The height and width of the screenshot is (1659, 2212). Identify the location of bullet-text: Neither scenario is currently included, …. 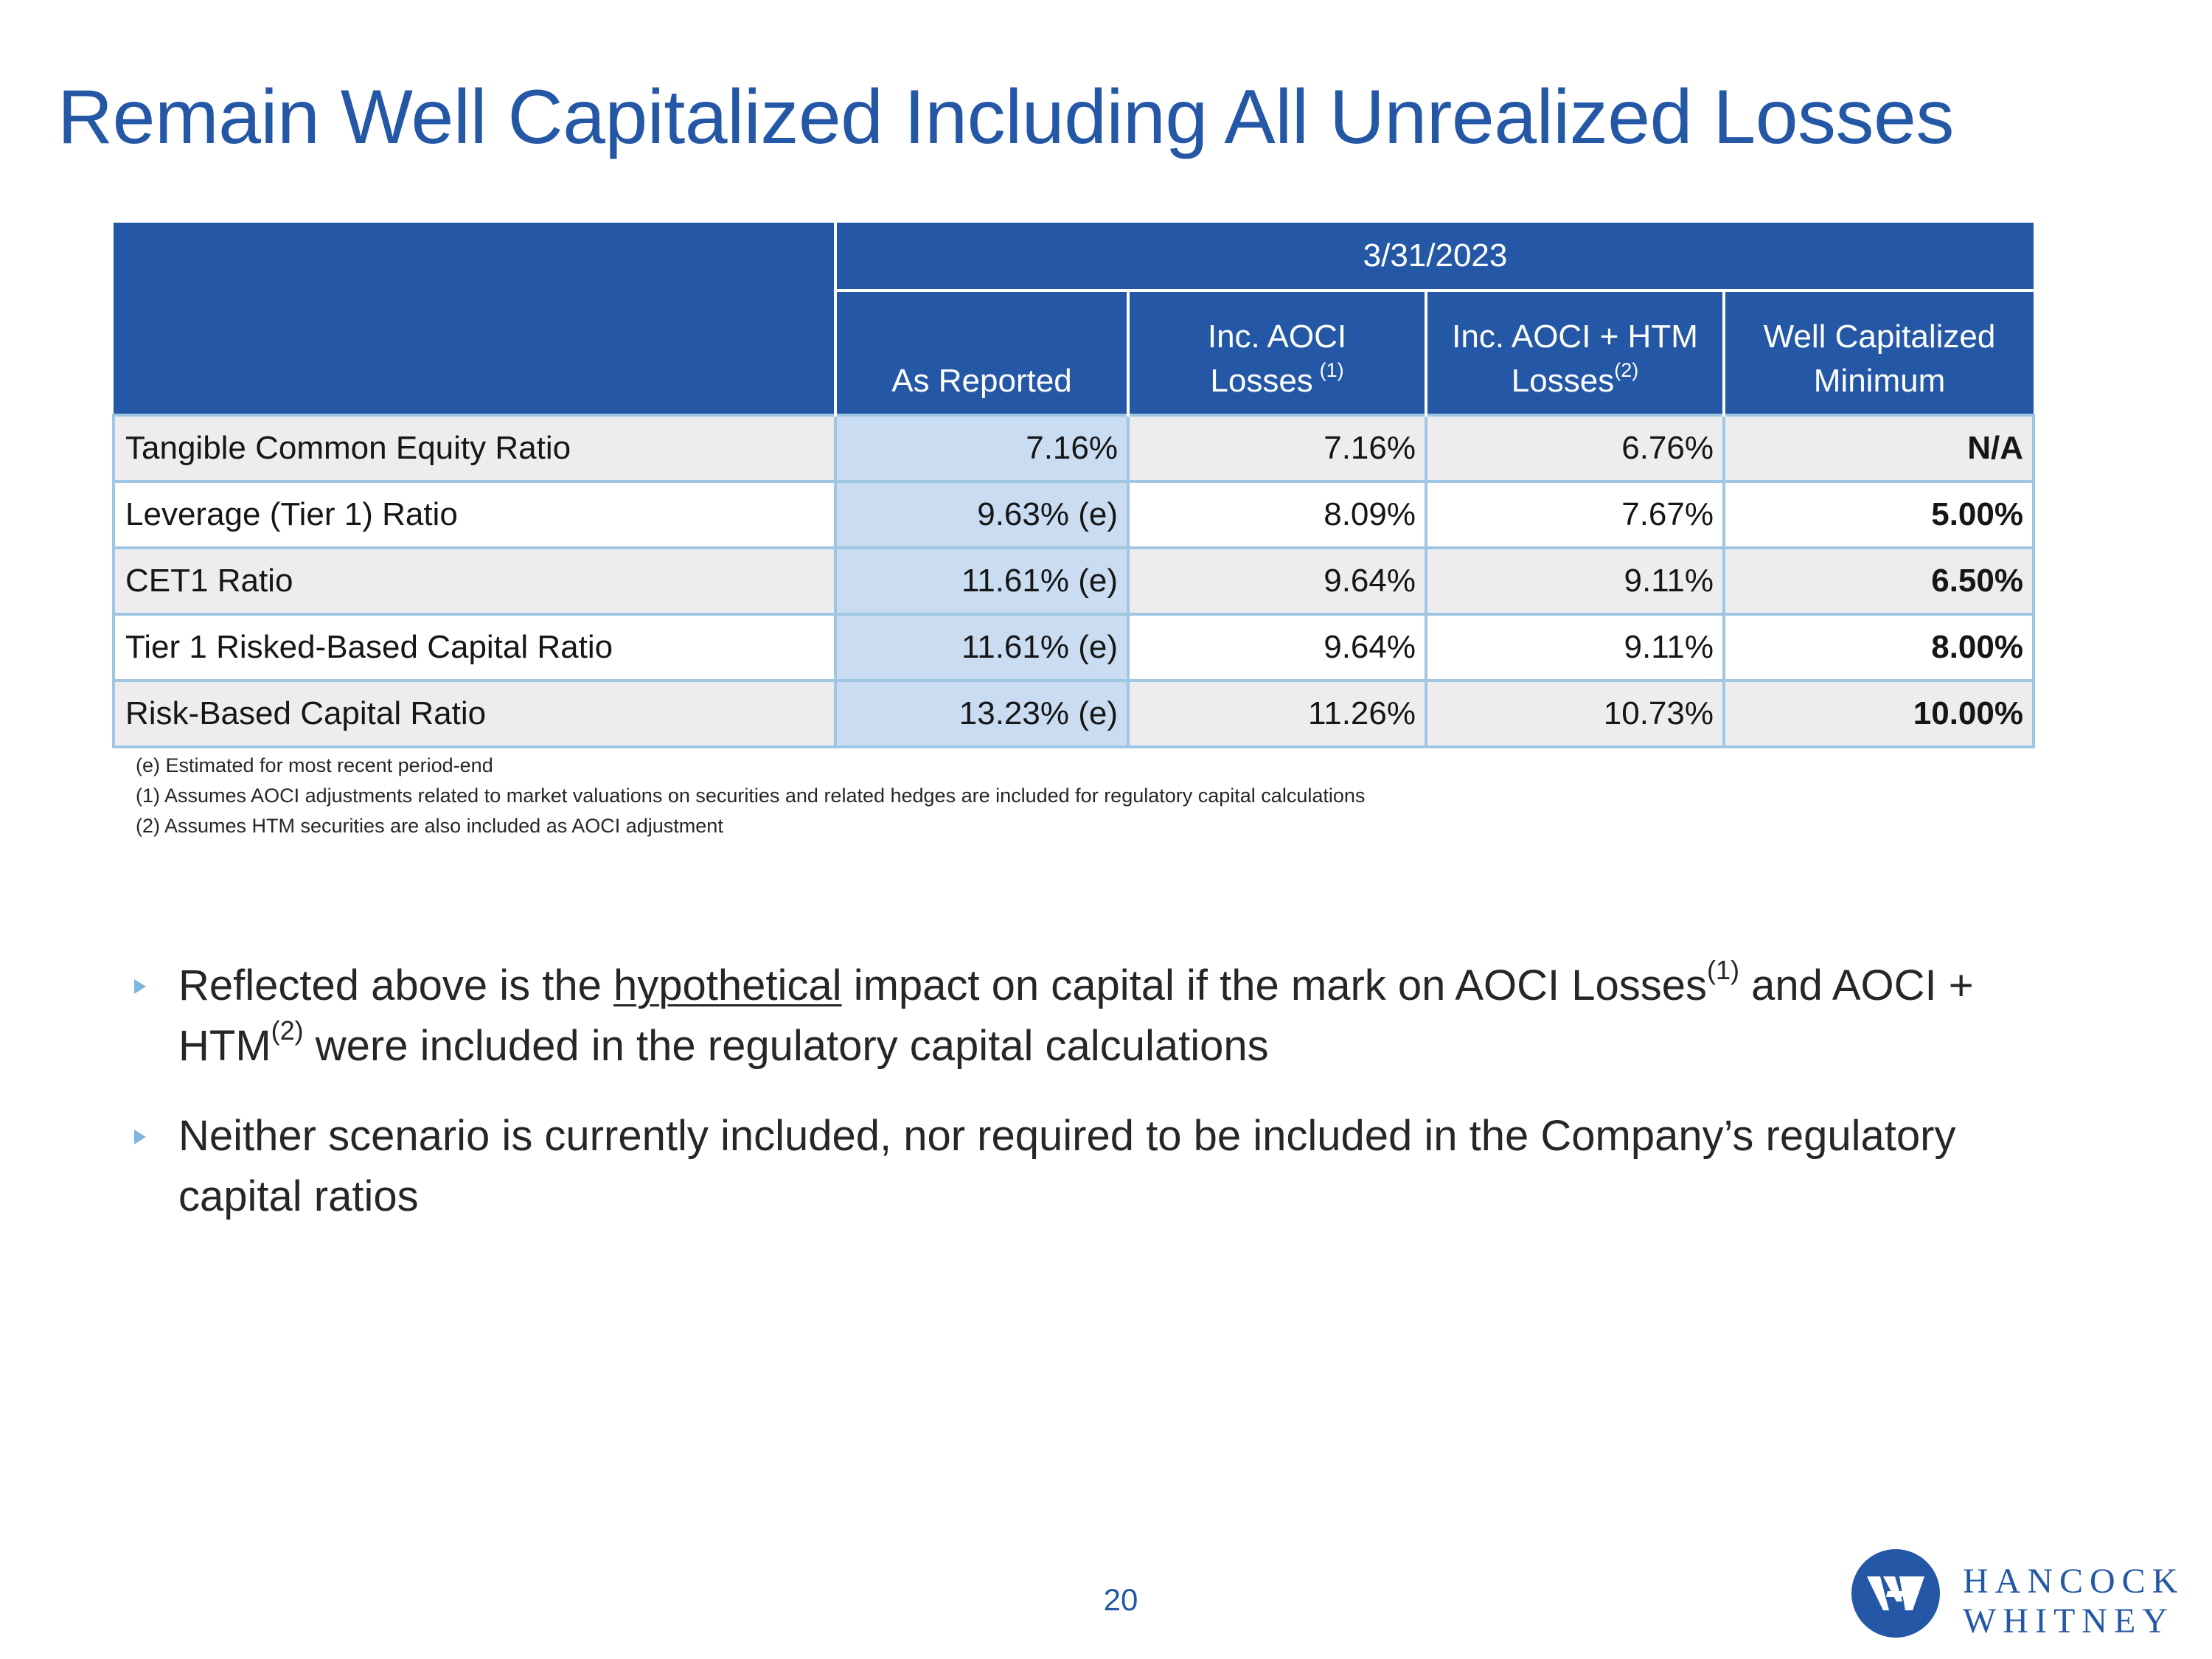
(1067, 1166).